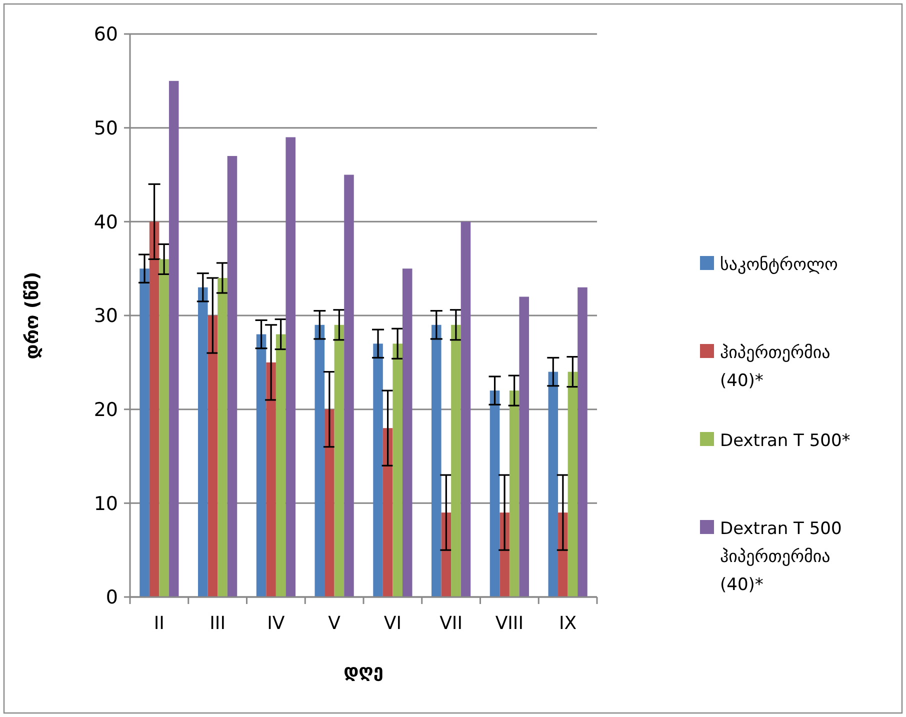  I want to click on y-tick-label: 60, so click(106, 35).